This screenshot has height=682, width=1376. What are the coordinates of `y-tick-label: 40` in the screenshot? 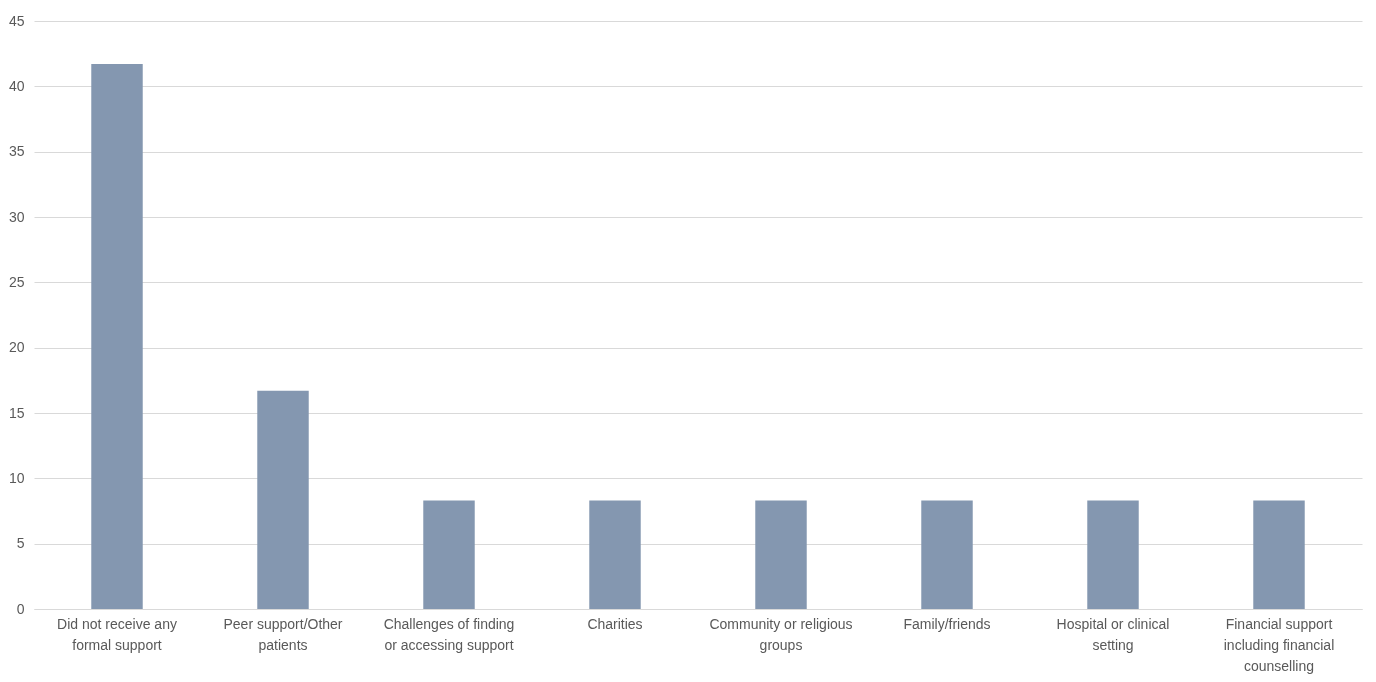 It's located at (16, 85).